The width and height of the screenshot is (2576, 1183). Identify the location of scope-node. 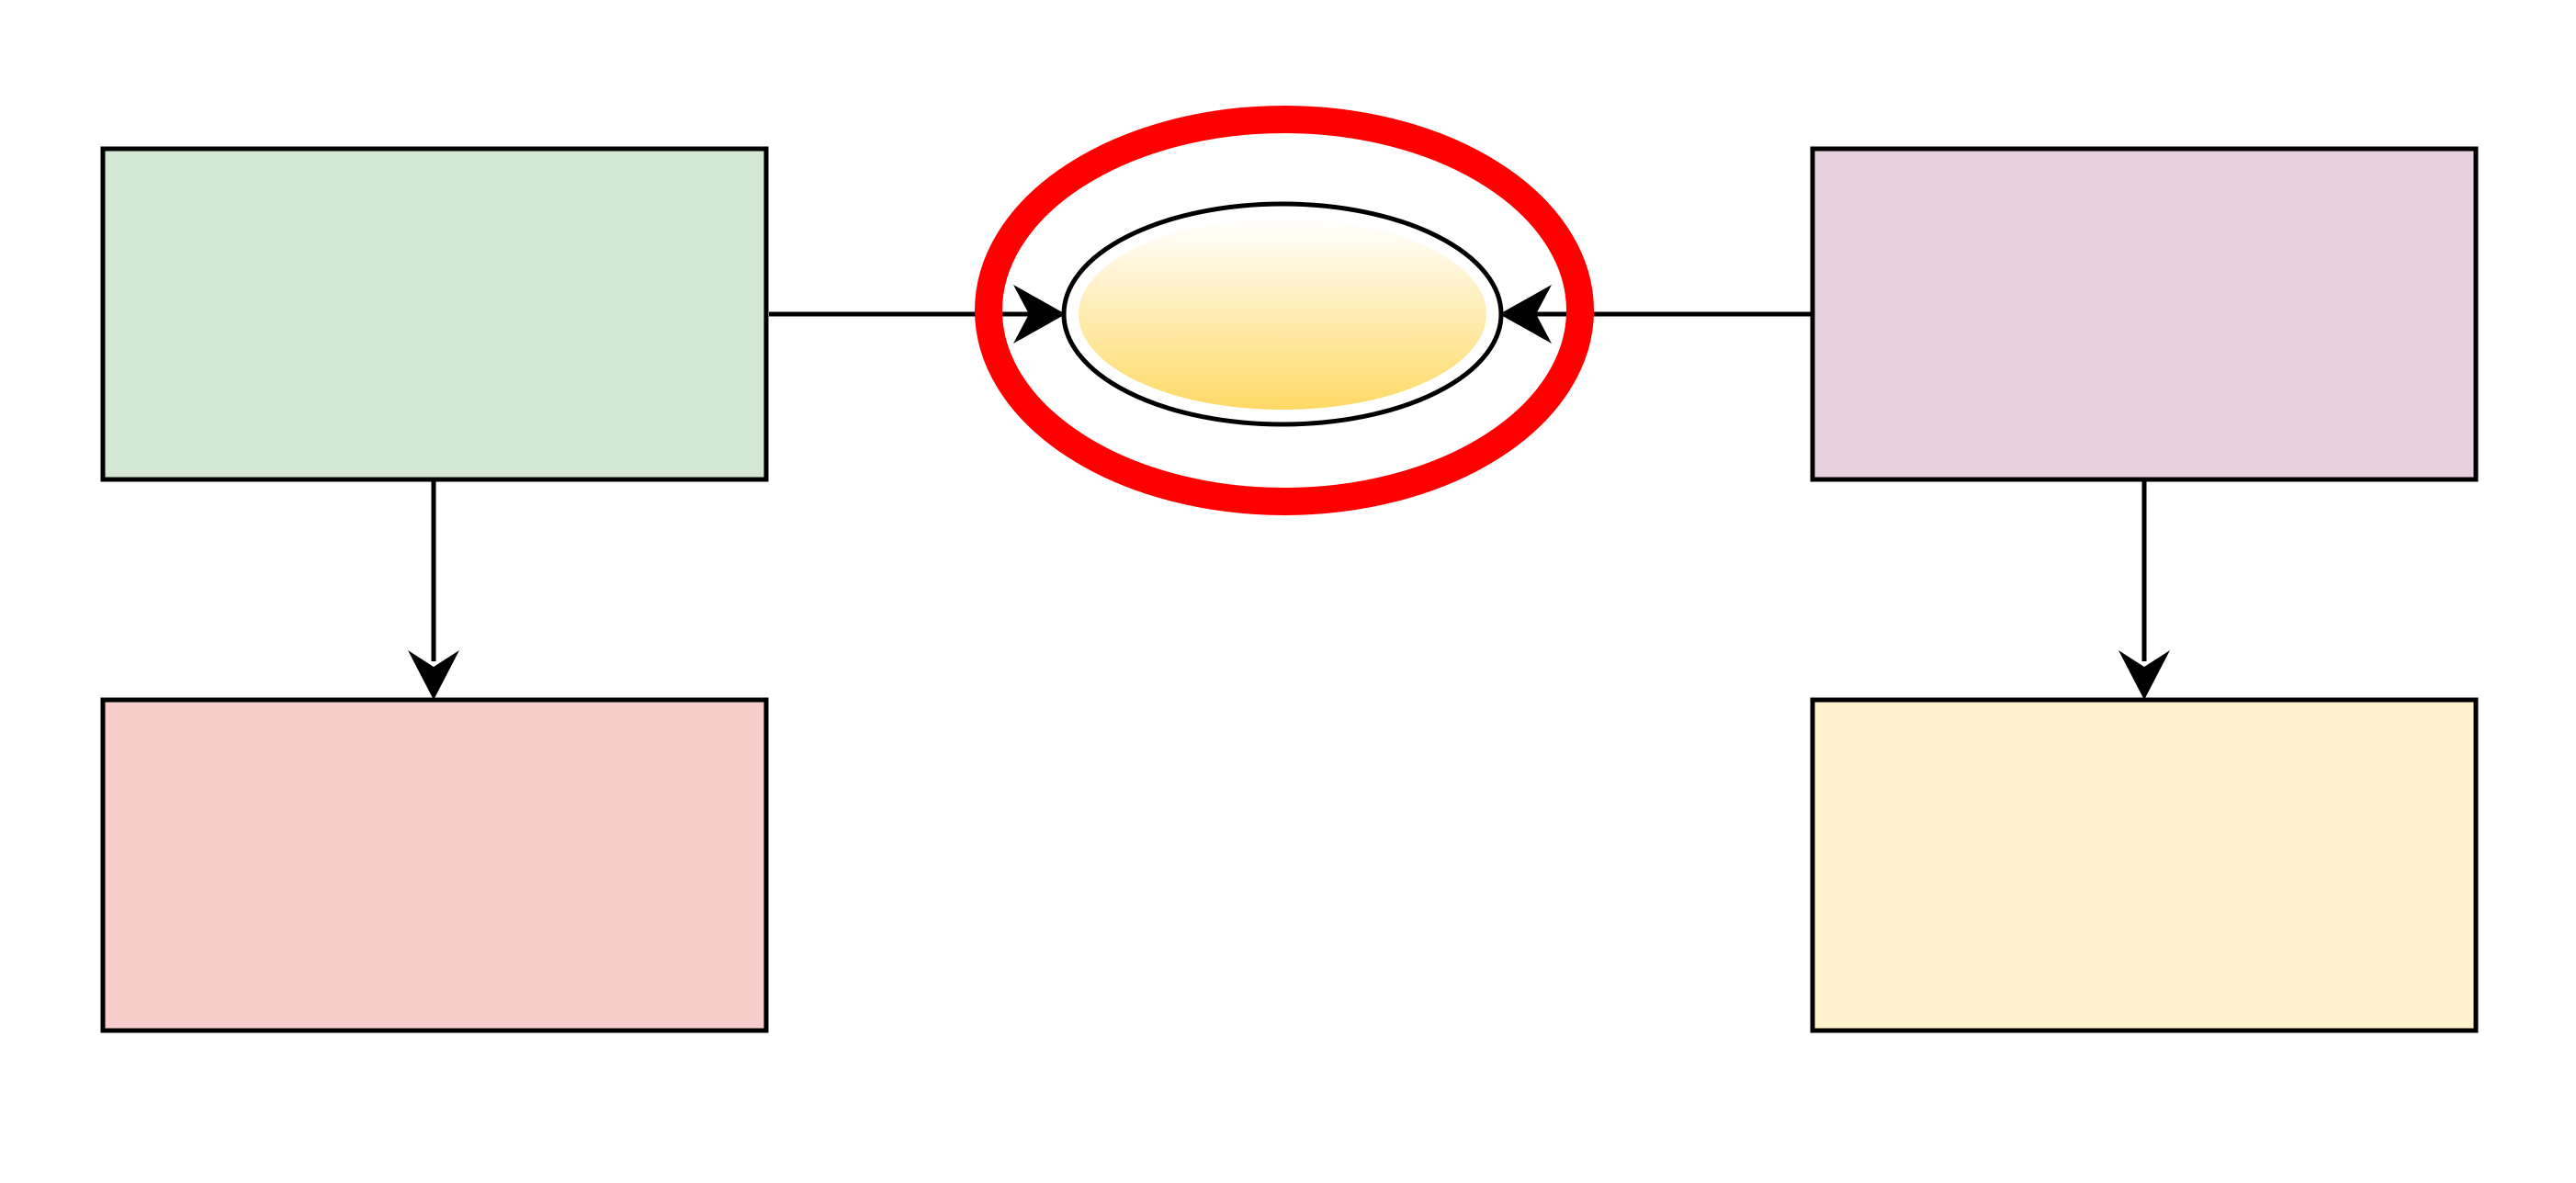
(1282, 314).